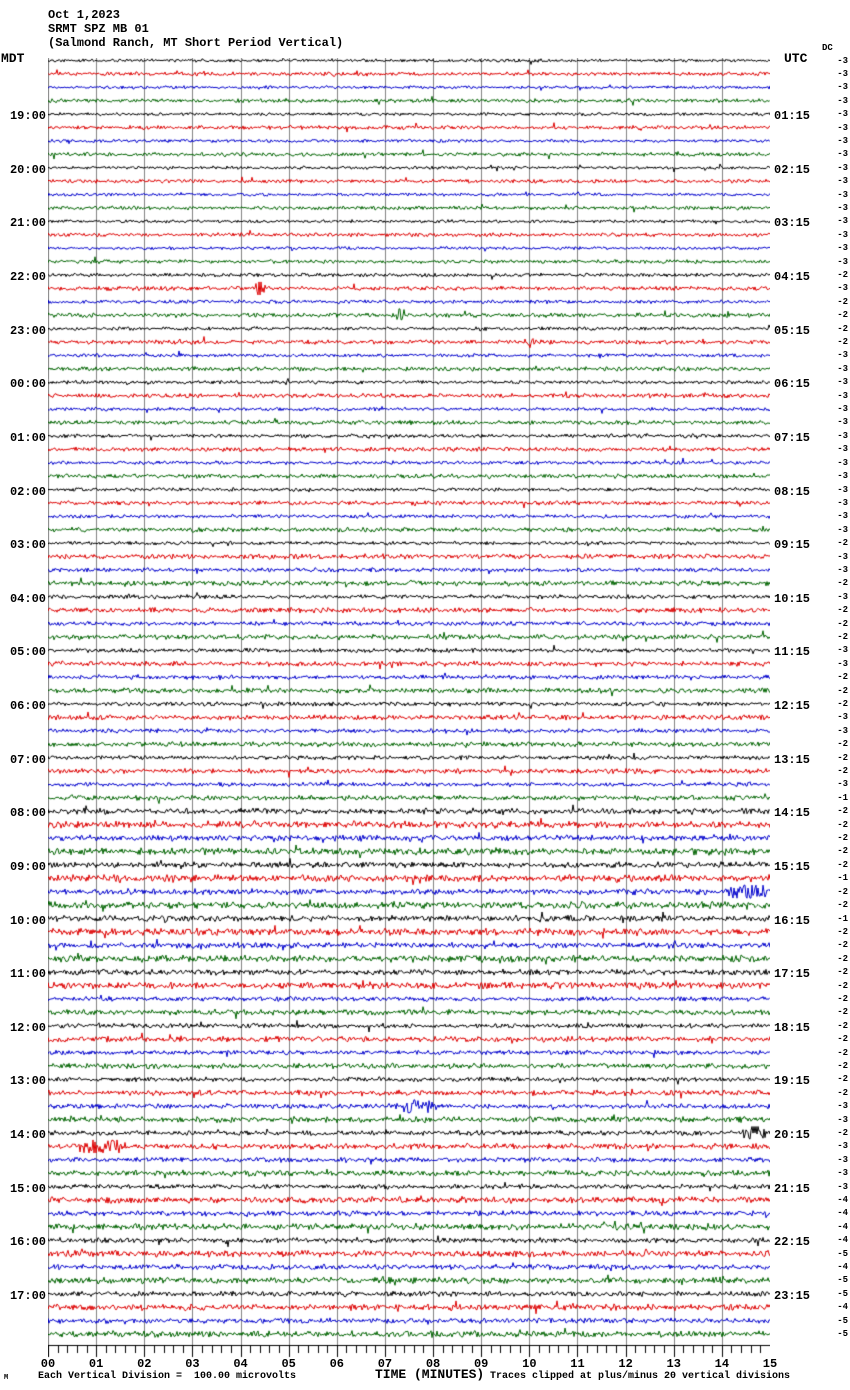 The image size is (850, 1390). I want to click on utc-hour-label: 02:15, so click(792, 169).